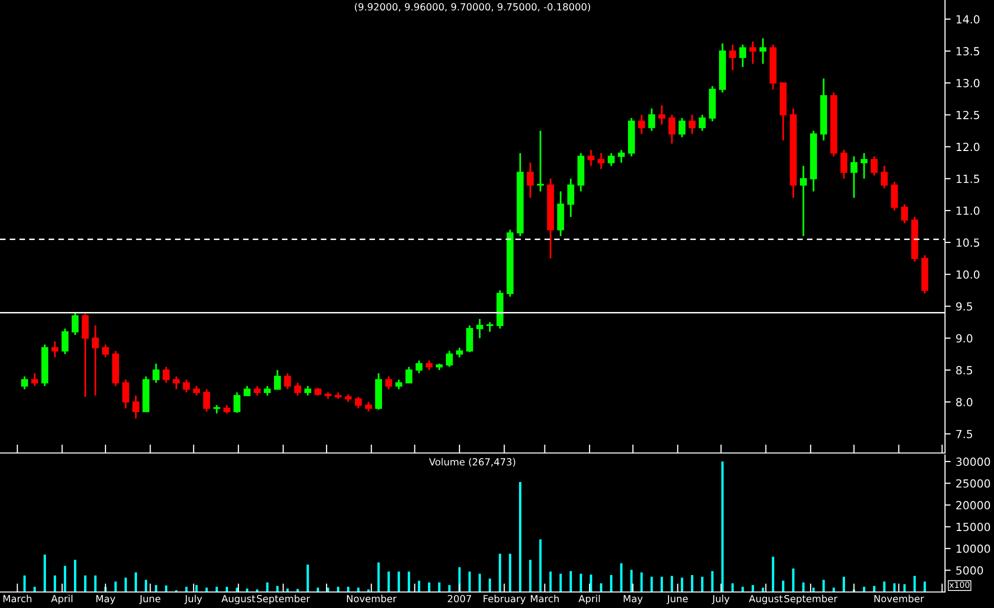 This screenshot has width=994, height=608. I want to click on y-tick-label: 8.5, so click(964, 370).